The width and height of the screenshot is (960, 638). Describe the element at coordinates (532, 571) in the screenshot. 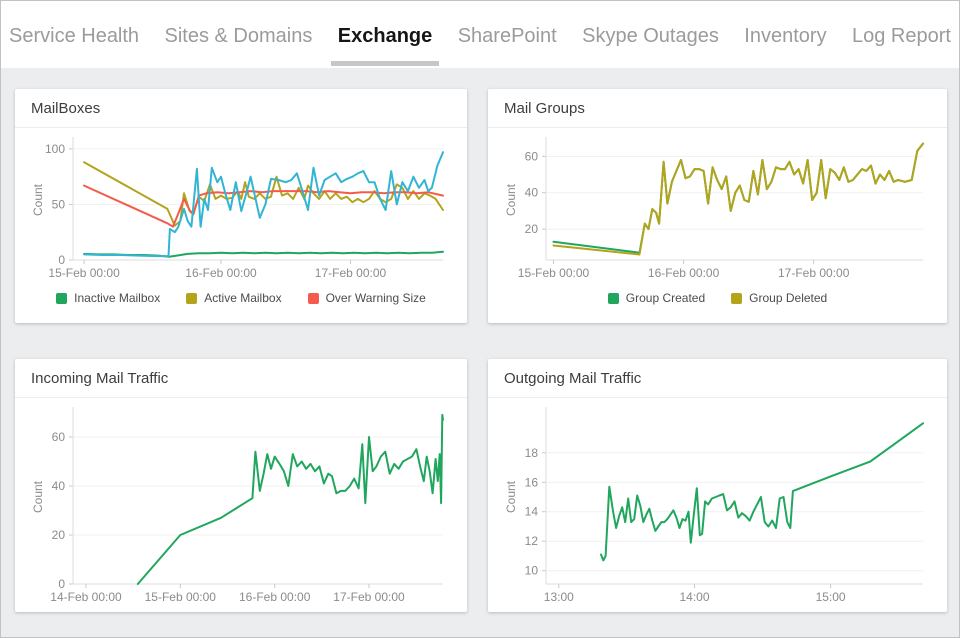

I see `svg-text: 10` at that location.